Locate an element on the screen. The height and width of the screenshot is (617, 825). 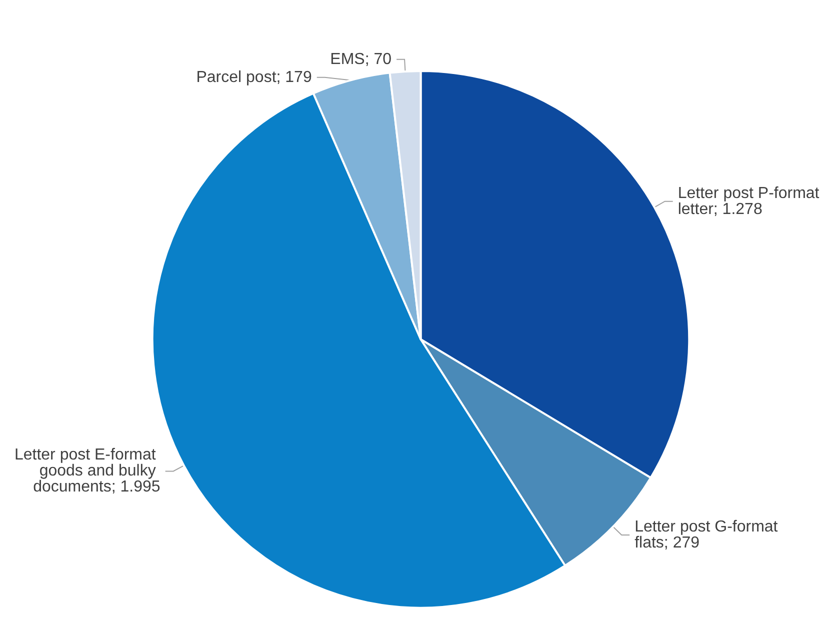
slice-label: EMS; 70 is located at coordinates (361, 59).